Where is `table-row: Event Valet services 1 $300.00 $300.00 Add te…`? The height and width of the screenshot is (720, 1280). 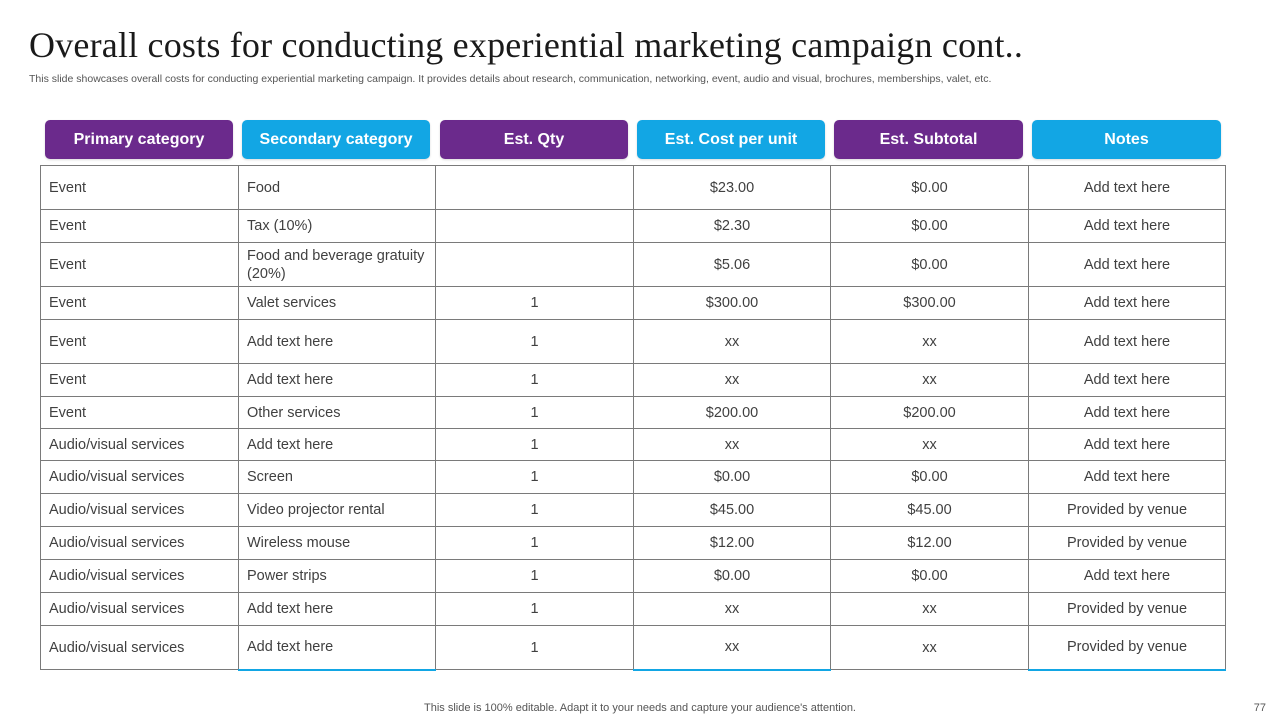 table-row: Event Valet services 1 $300.00 $300.00 Add te… is located at coordinates (633, 303).